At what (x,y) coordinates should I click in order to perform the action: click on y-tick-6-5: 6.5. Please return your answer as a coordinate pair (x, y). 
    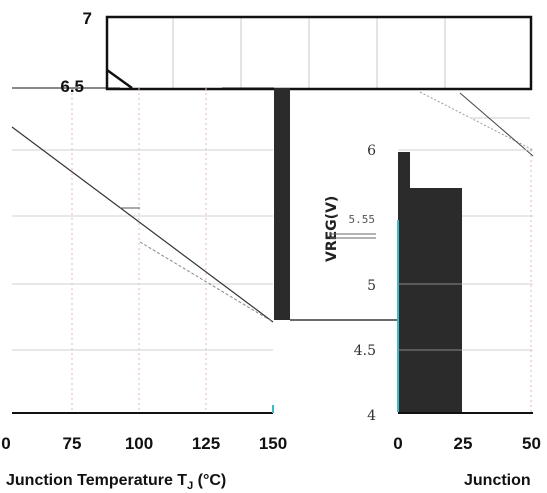
    Looking at the image, I should click on (72, 86).